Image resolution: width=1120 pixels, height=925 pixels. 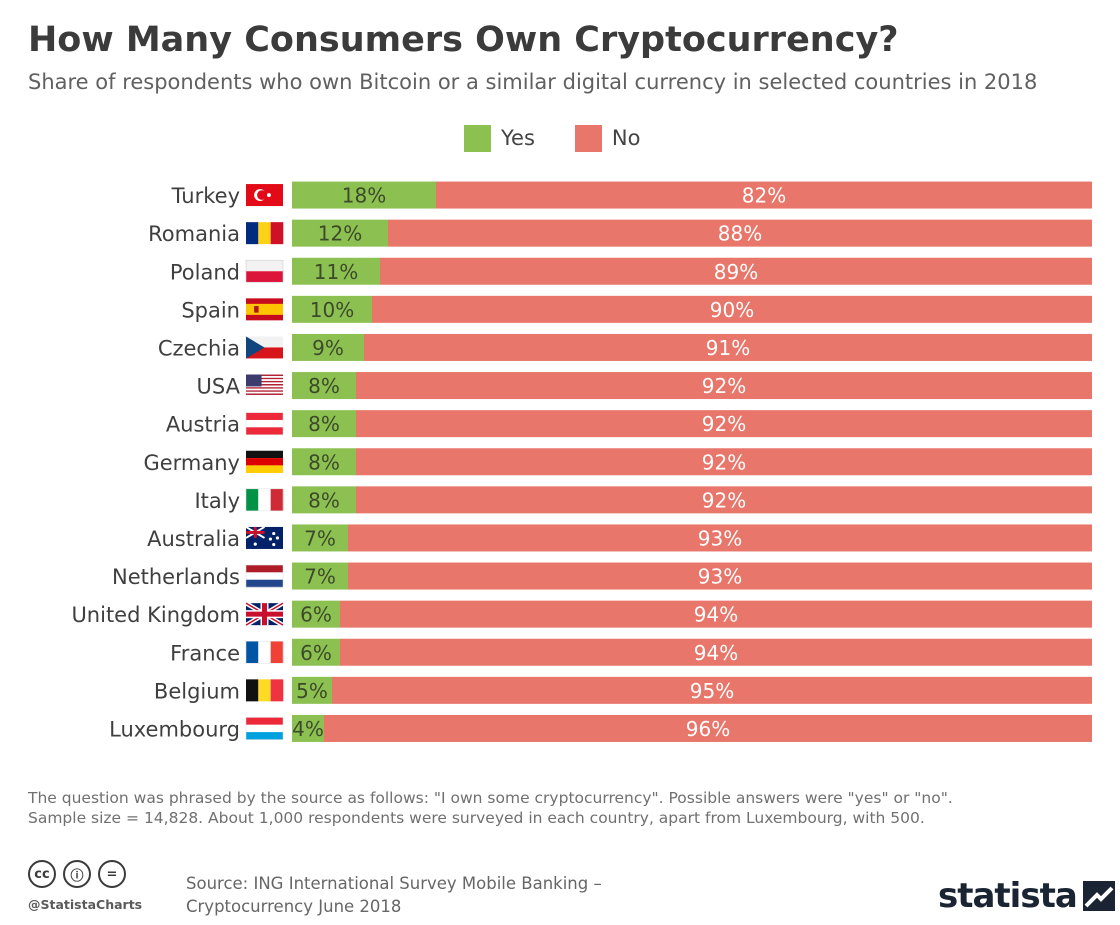 I want to click on legend-label-no: No, so click(x=626, y=138).